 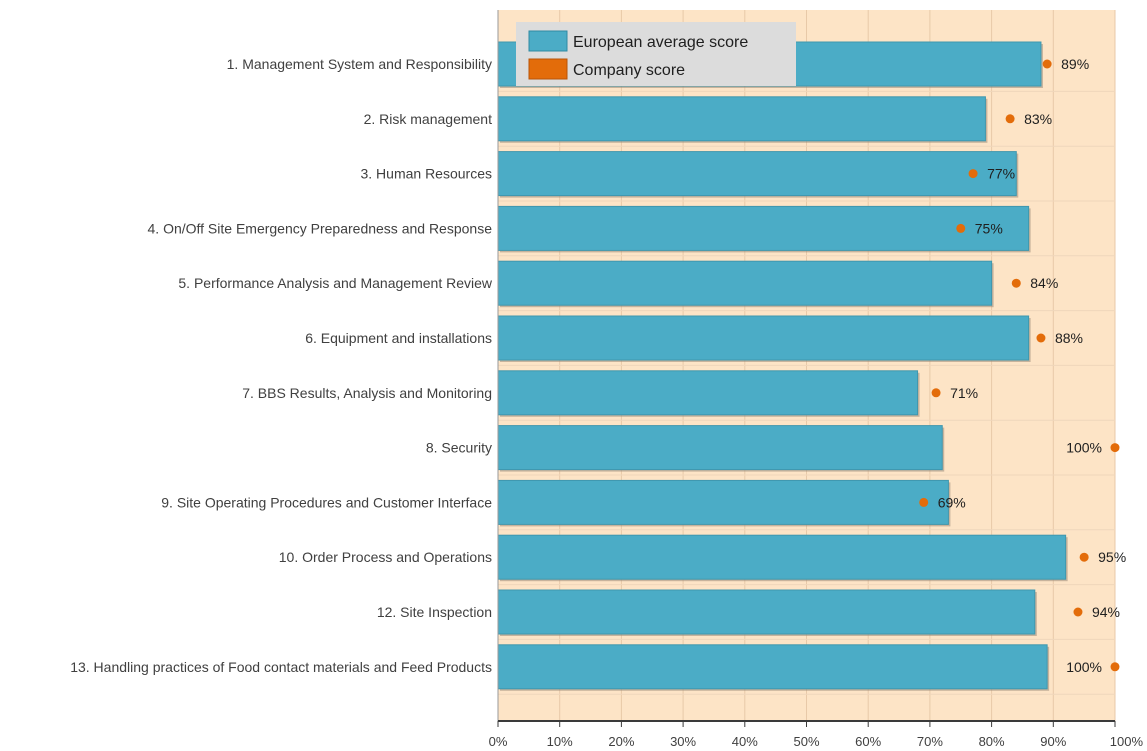 What do you see at coordinates (426, 174) in the screenshot?
I see `category-label: 3. Human Resources` at bounding box center [426, 174].